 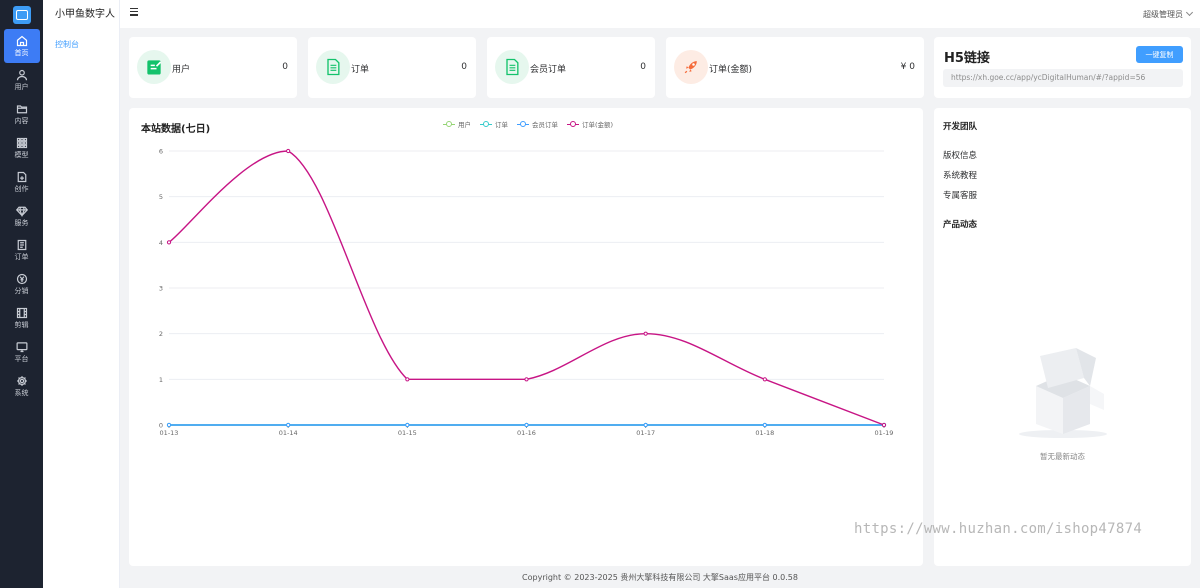 I want to click on sidebar-item-monitor: 平台, so click(x=22, y=352).